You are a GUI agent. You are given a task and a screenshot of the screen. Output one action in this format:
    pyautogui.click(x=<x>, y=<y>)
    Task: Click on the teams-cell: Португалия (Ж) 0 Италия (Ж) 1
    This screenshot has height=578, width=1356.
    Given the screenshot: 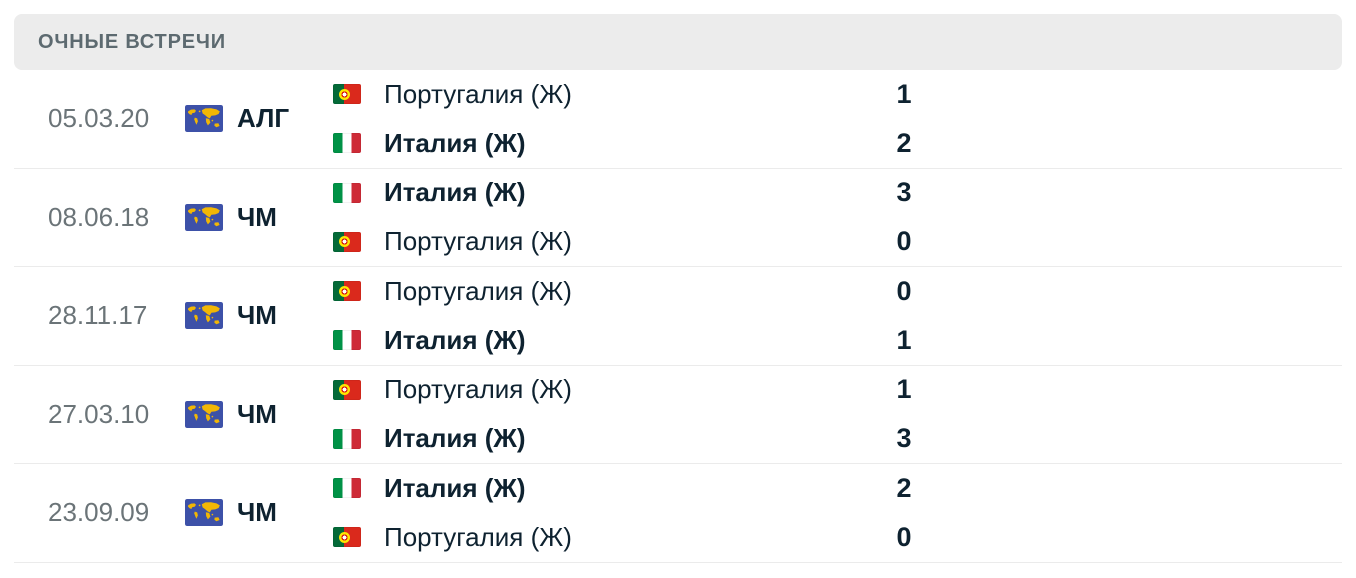 What is the action you would take?
    pyautogui.click(x=837, y=316)
    